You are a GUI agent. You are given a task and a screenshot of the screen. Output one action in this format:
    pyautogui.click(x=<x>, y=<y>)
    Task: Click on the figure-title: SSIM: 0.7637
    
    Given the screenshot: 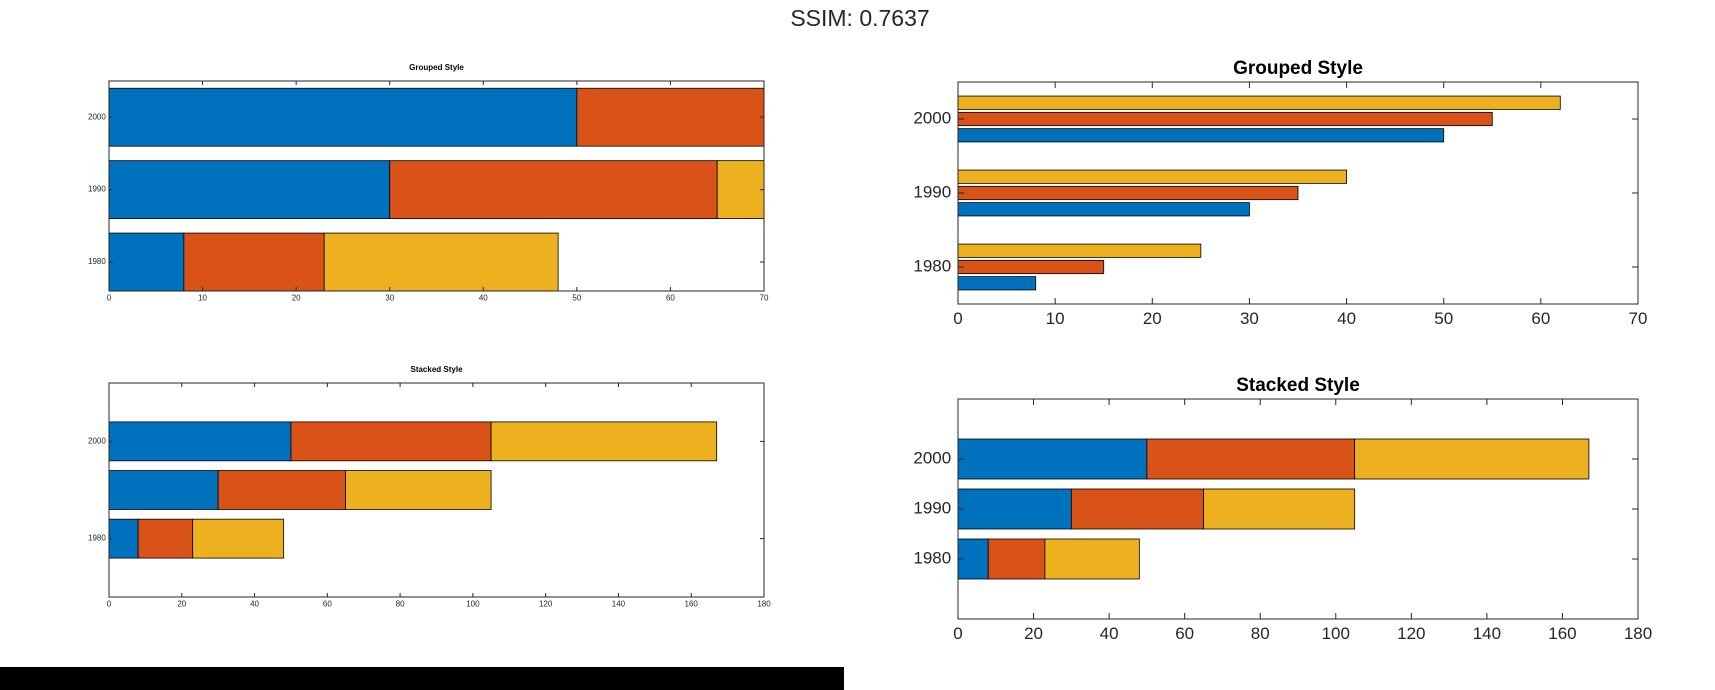 What is the action you would take?
    pyautogui.click(x=859, y=18)
    